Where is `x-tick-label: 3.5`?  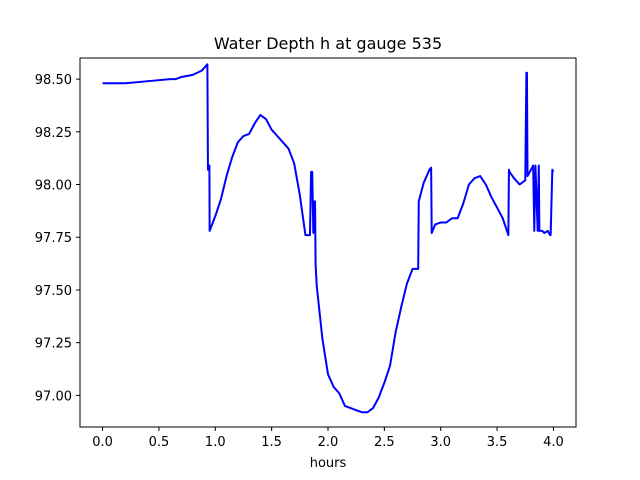 x-tick-label: 3.5 is located at coordinates (497, 442).